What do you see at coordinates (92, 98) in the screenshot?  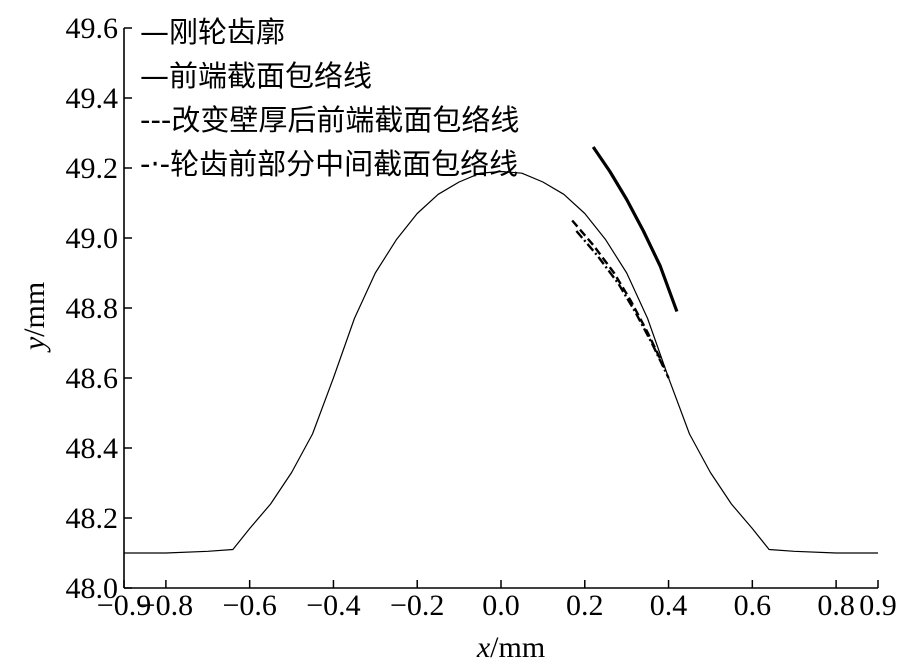 I see `y-tick-label: 49.4` at bounding box center [92, 98].